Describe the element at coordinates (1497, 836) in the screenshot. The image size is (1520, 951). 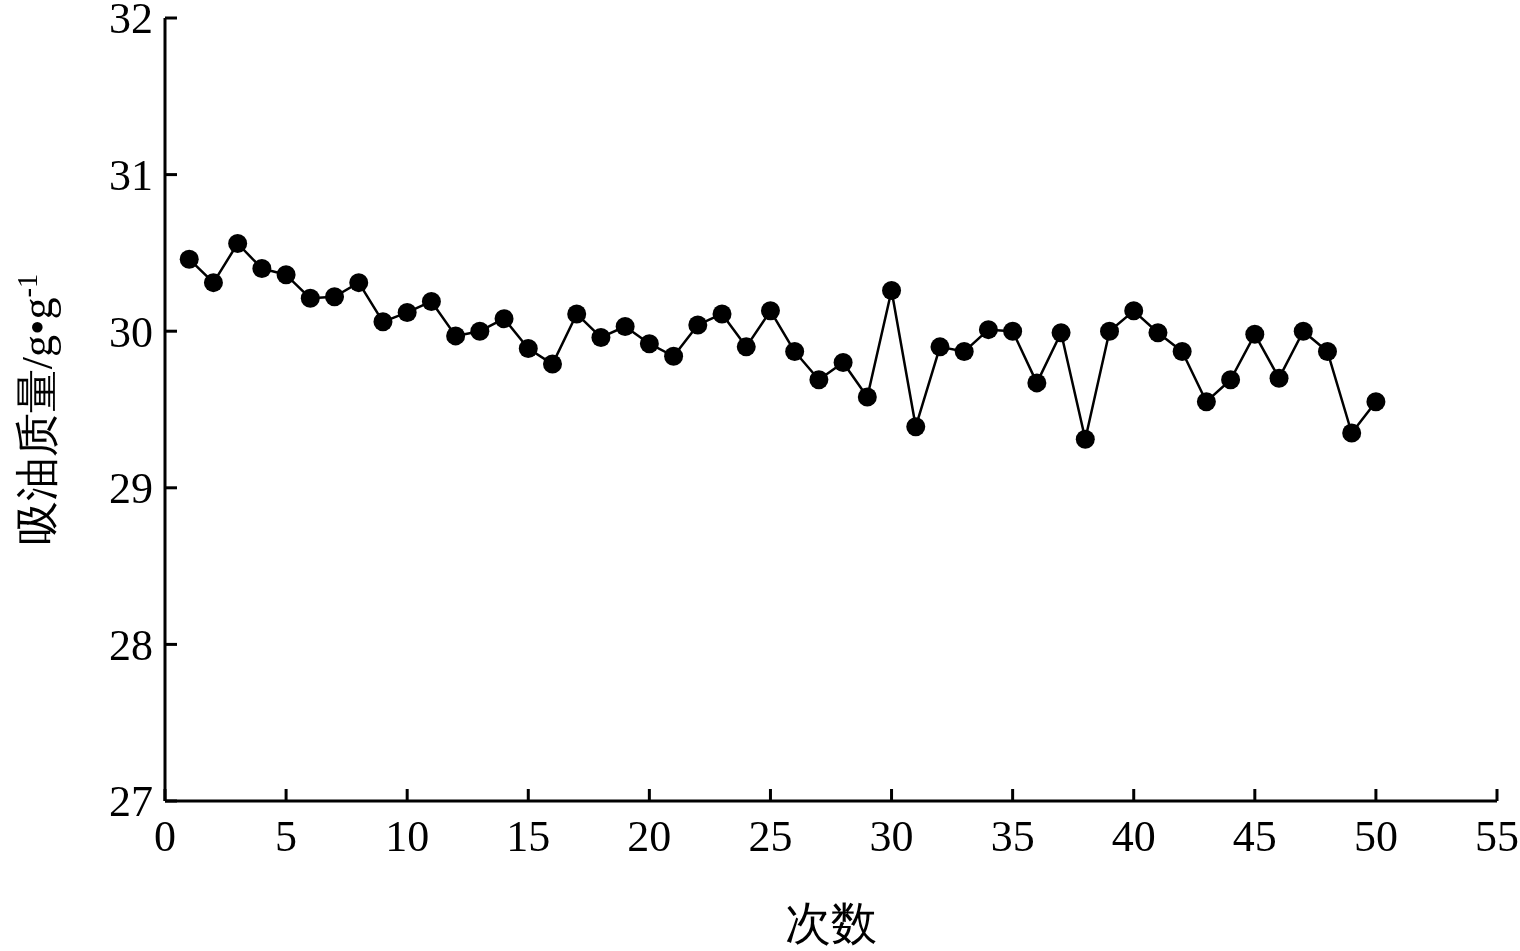
I see `x-tick-label: 55` at that location.